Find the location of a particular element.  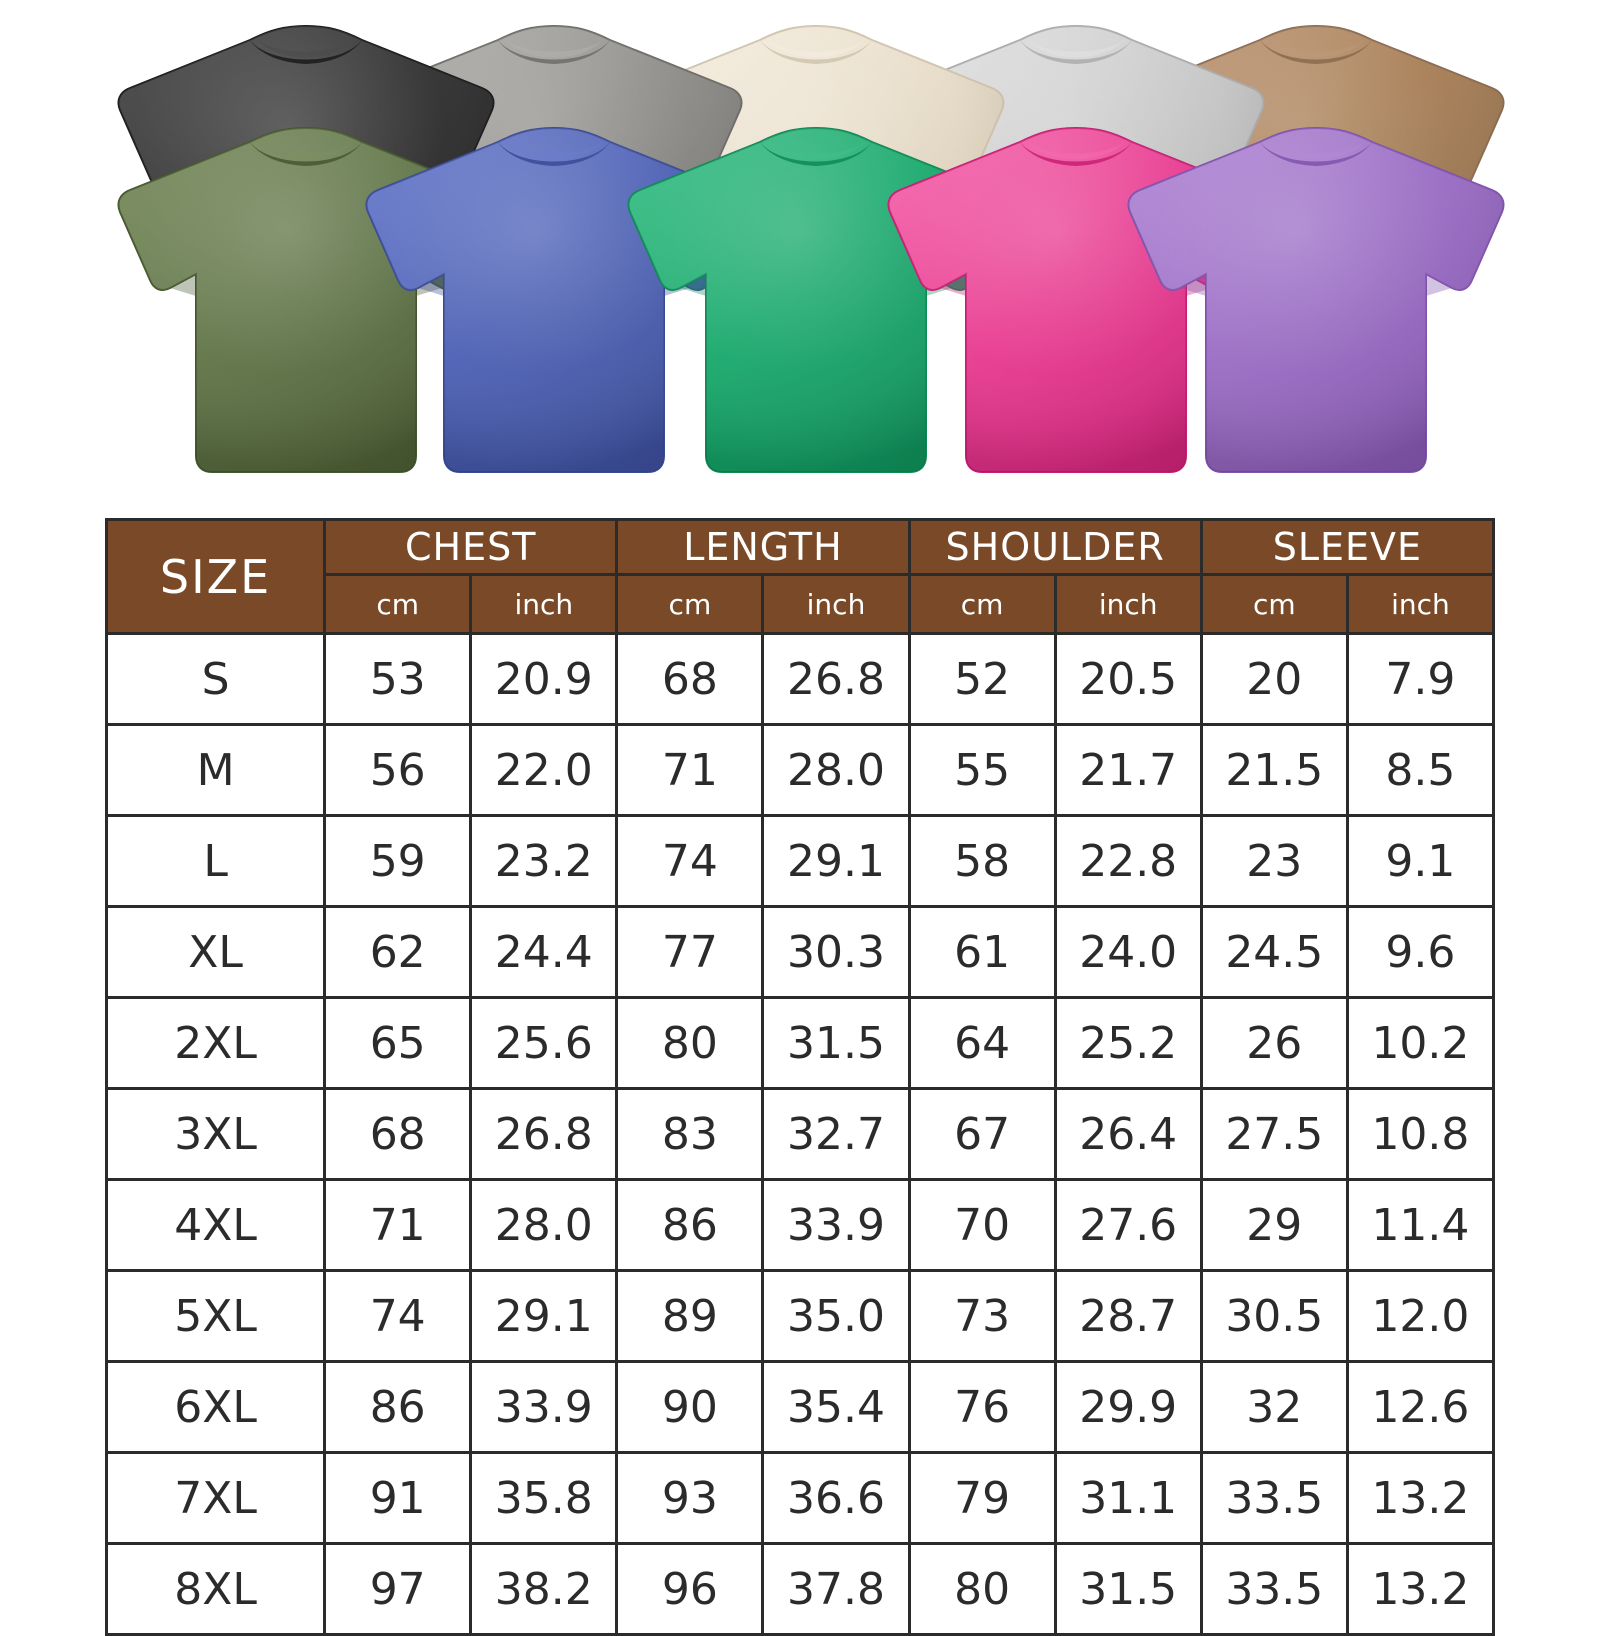

table-row: 2XL 65 25.6 80 31.5 64 25.2 26 10.2 is located at coordinates (800, 1043).